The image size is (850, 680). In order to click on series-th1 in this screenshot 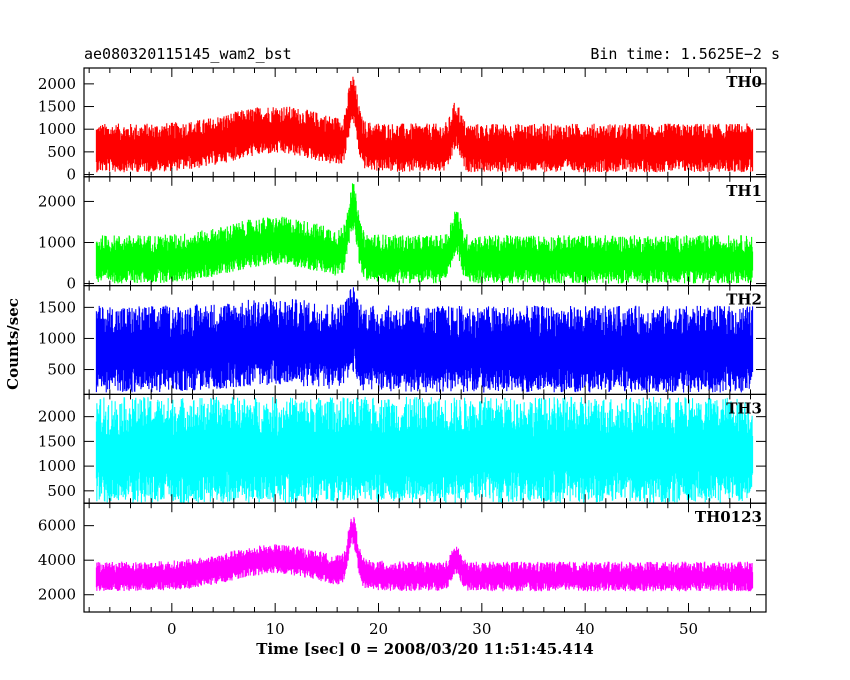, I will do `click(424, 233)`.